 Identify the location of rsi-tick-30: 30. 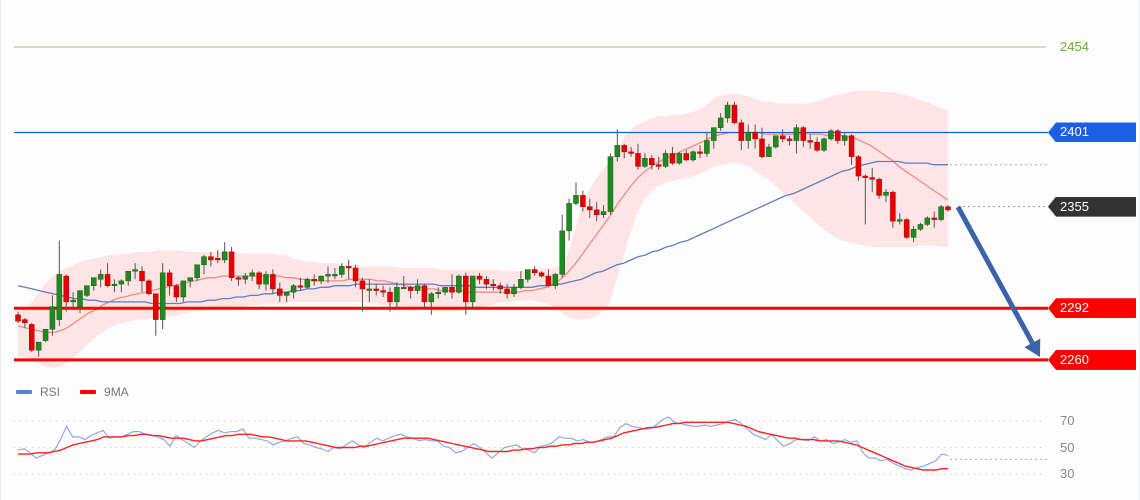
(1067, 473).